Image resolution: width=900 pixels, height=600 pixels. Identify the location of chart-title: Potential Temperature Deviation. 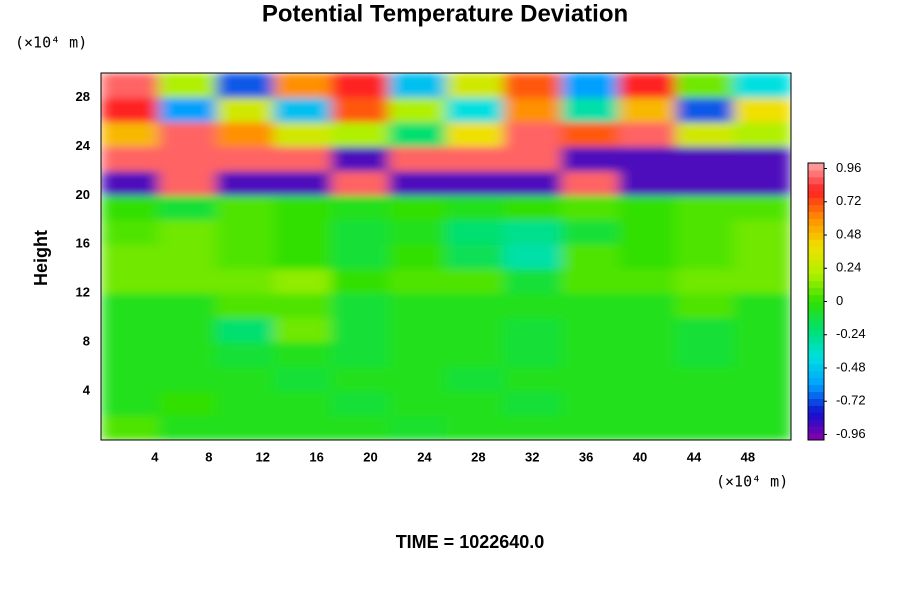
(445, 13).